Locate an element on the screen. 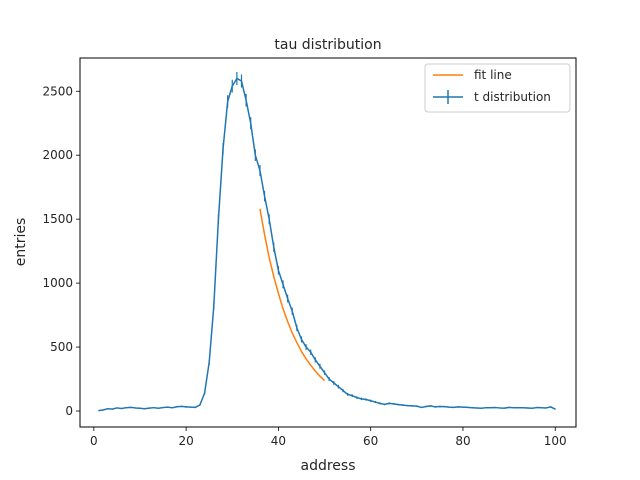 The image size is (640, 480). fit-line-series-line is located at coordinates (292, 295).